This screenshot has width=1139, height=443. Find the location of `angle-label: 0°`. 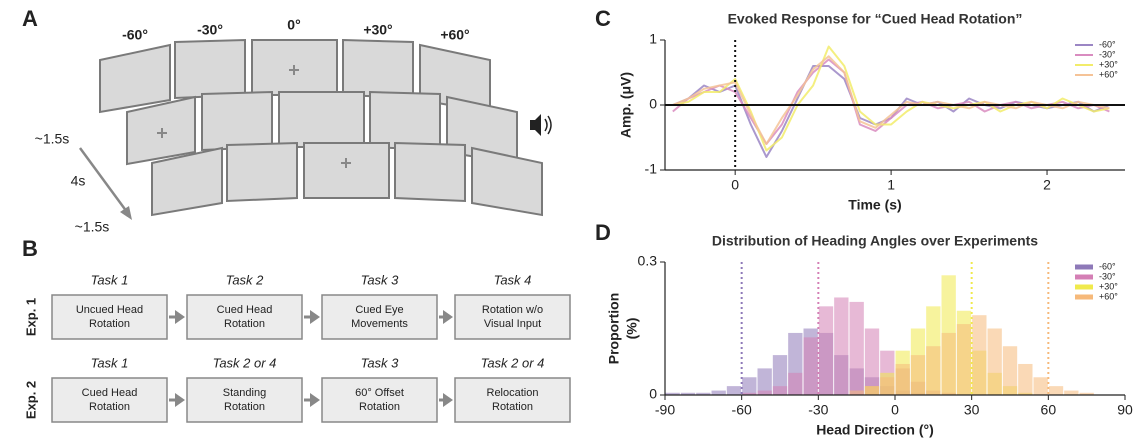

angle-label: 0° is located at coordinates (293, 25).